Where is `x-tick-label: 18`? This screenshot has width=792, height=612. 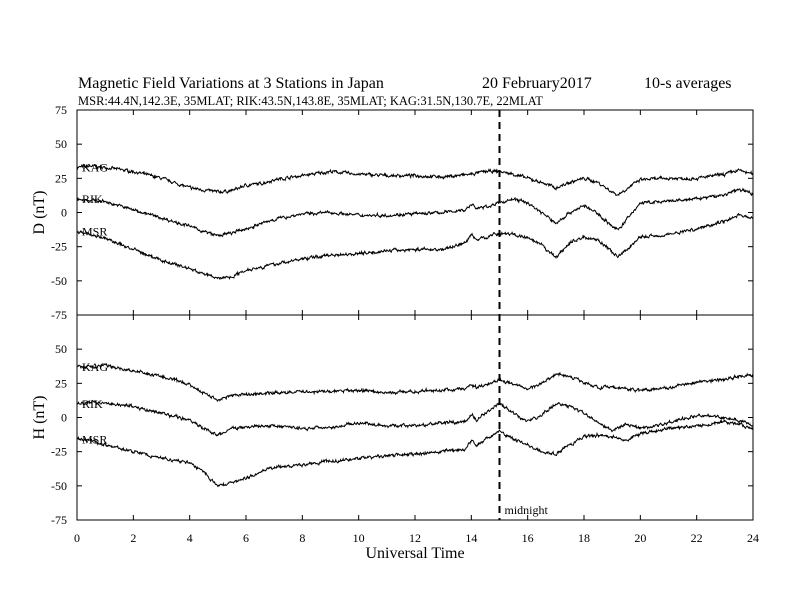 x-tick-label: 18 is located at coordinates (584, 538).